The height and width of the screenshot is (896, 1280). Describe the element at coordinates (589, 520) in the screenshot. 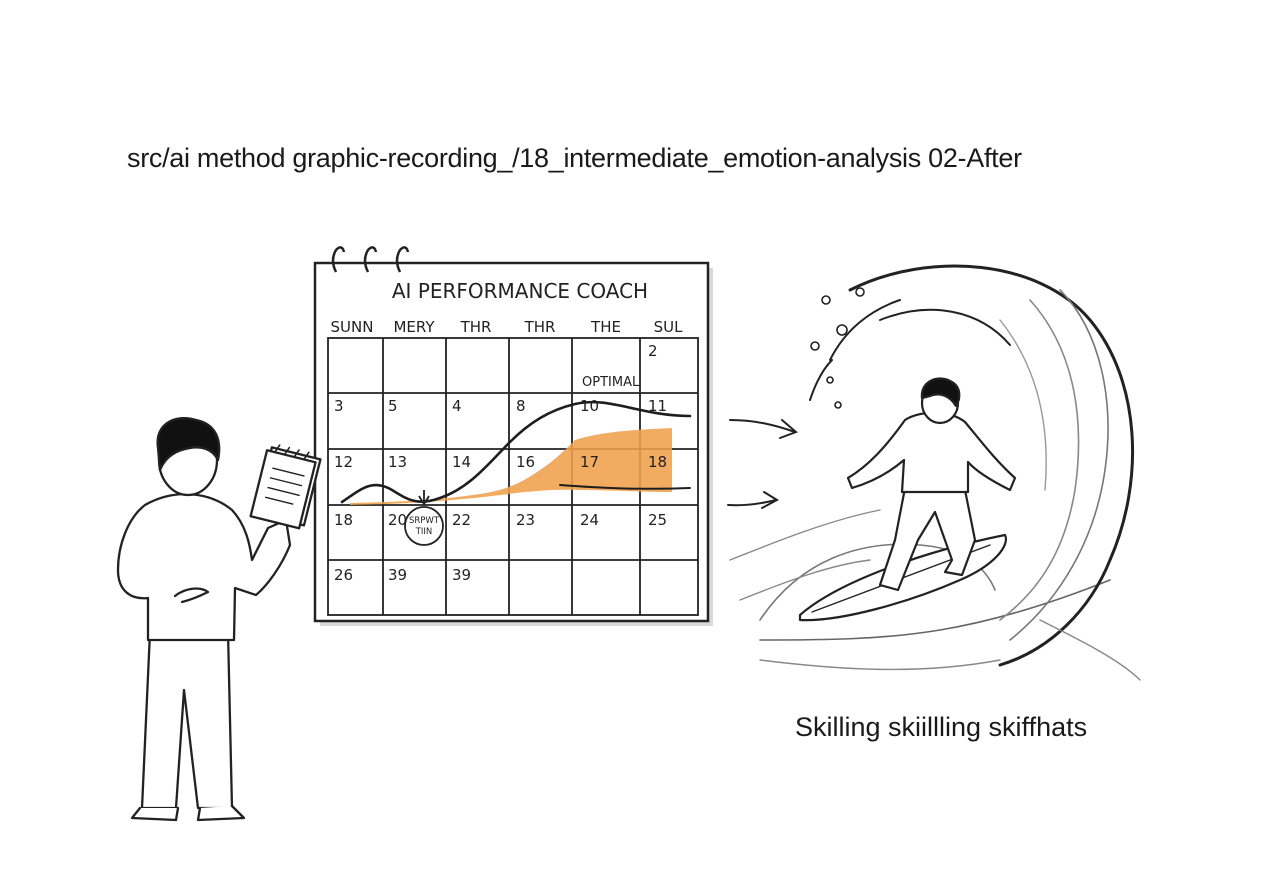

I see `date-cell: 24` at that location.